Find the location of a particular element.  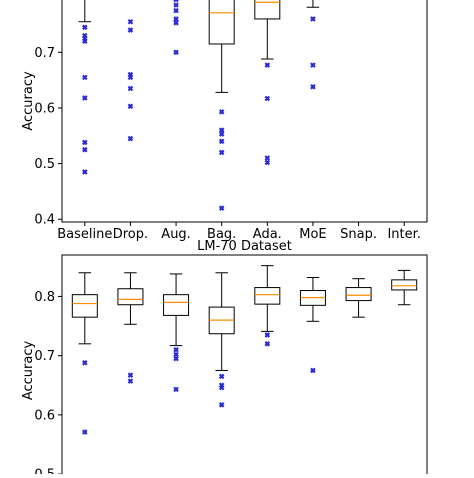

x-tick-label: Baseline is located at coordinates (84, 234).